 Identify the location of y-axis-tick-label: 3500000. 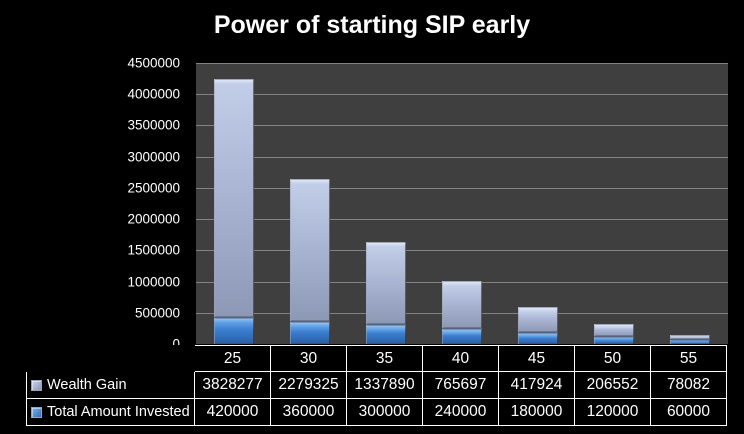
(153, 125).